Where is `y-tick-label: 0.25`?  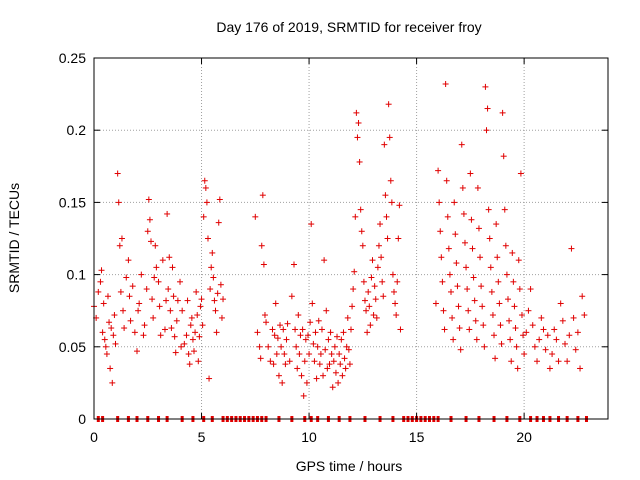 y-tick-label: 0.25 is located at coordinates (72, 58).